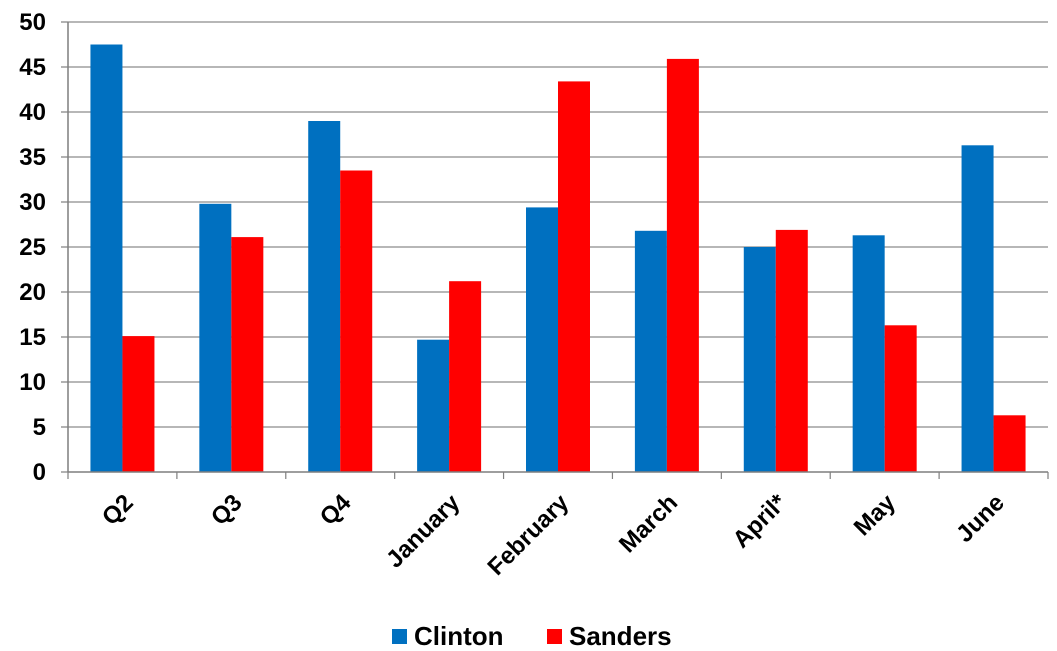 This screenshot has width=1057, height=651. I want to click on y-tick-label: 10, so click(32, 382).